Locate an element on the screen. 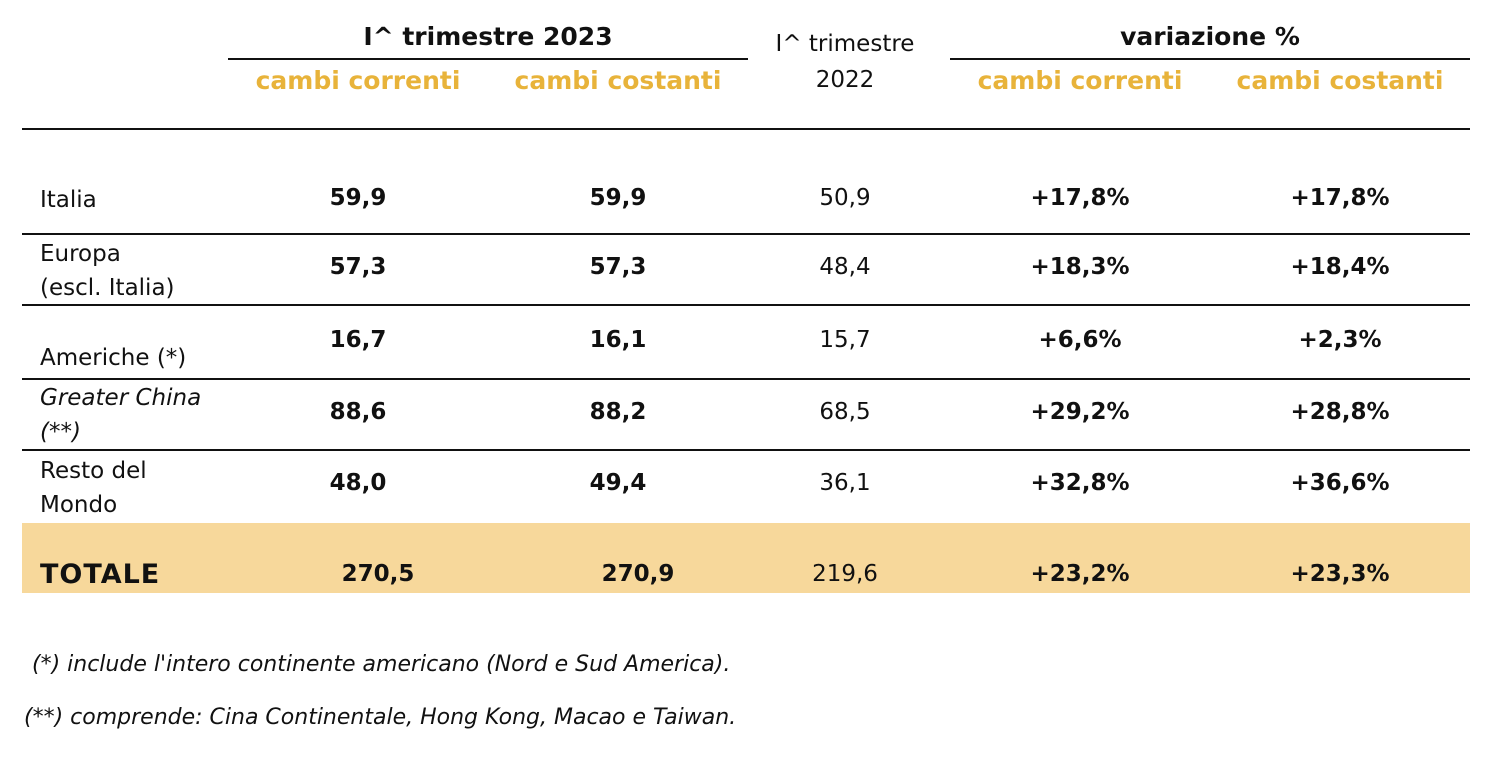 The height and width of the screenshot is (767, 1500). cell-q1-2023-constant: 57,3 is located at coordinates (618, 267).